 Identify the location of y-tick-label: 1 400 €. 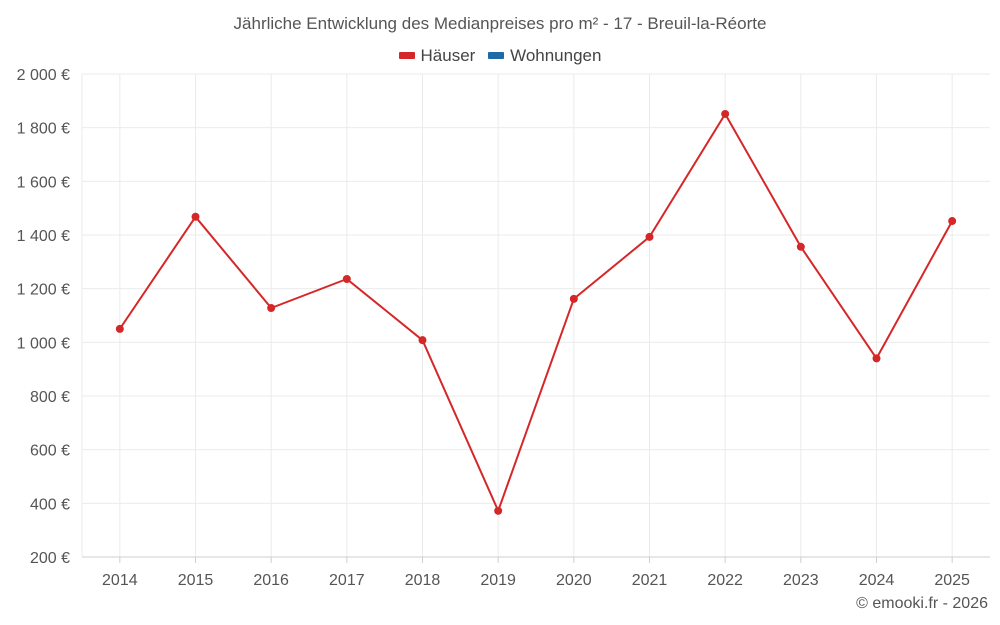
(43, 236).